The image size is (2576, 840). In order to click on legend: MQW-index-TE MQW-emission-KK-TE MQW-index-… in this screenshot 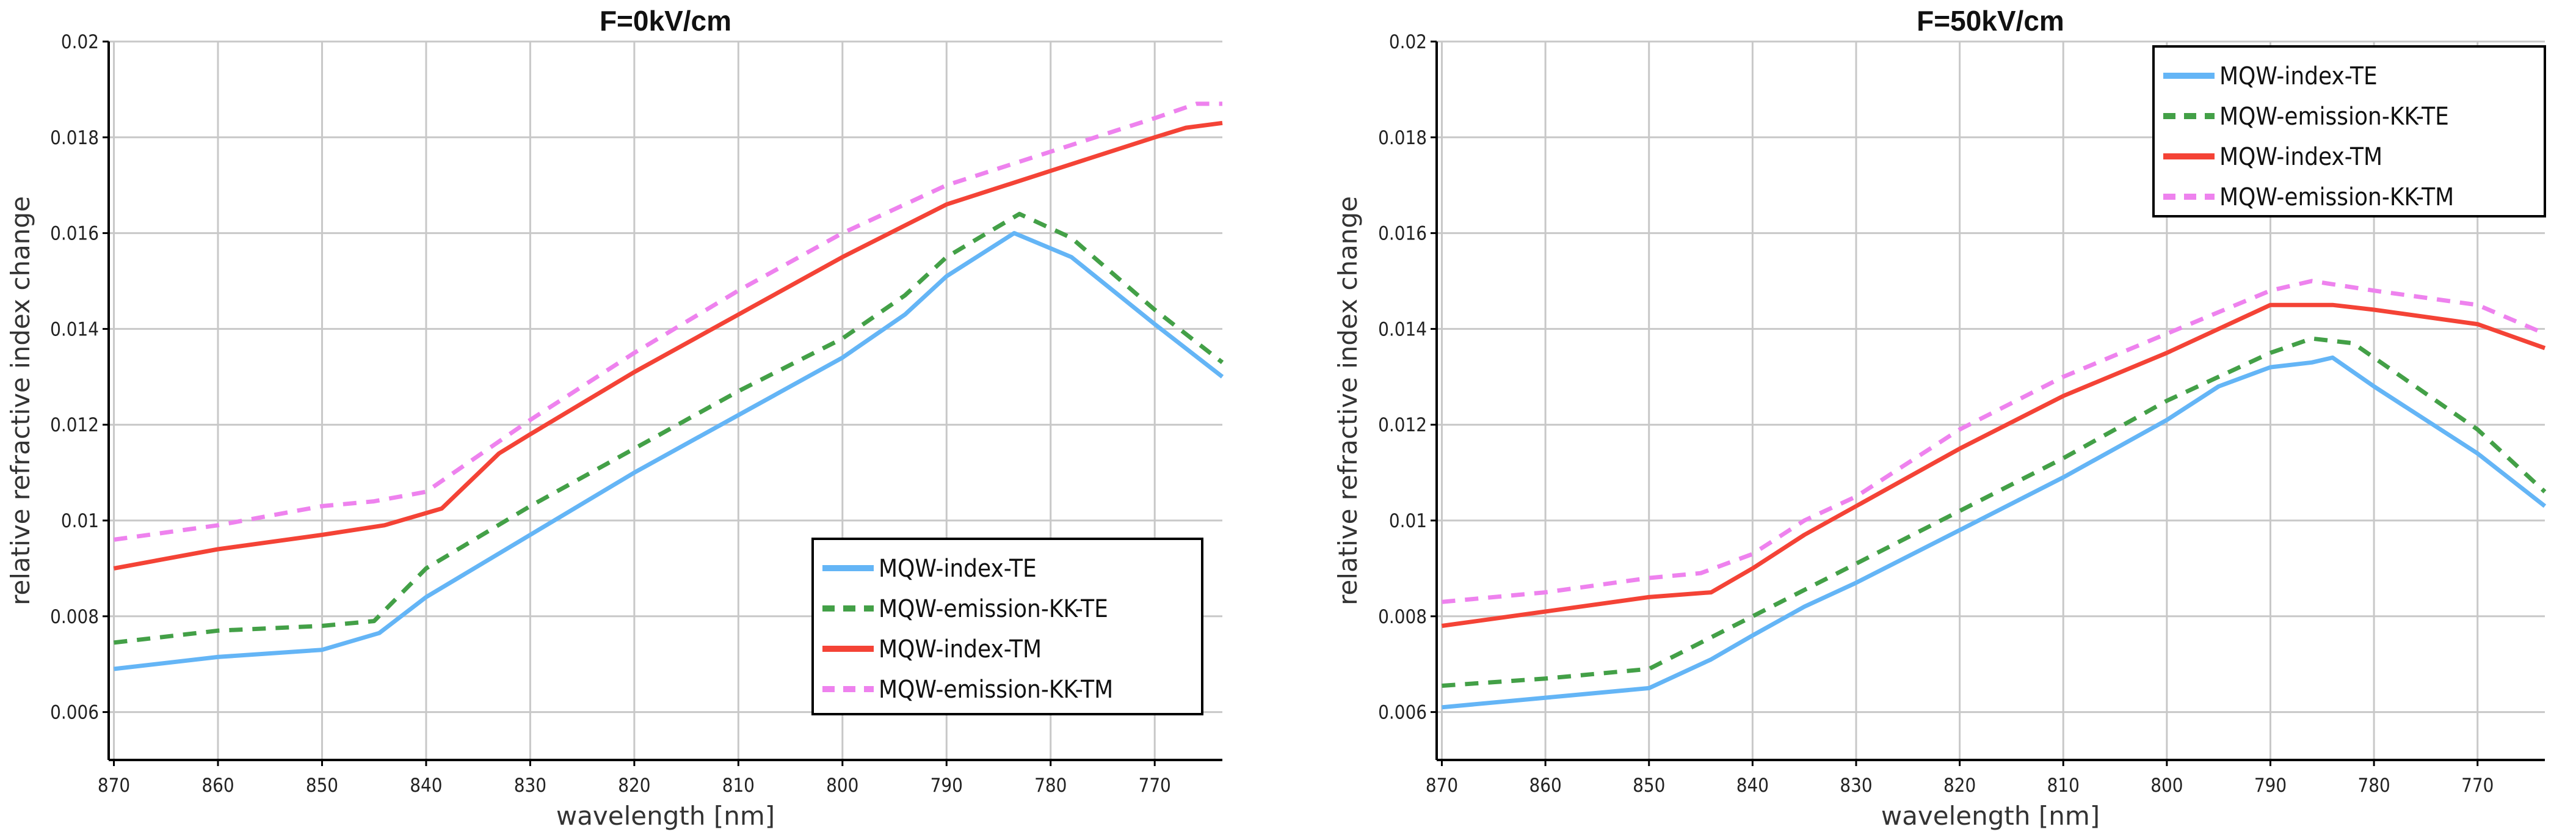, I will do `click(2349, 131)`.